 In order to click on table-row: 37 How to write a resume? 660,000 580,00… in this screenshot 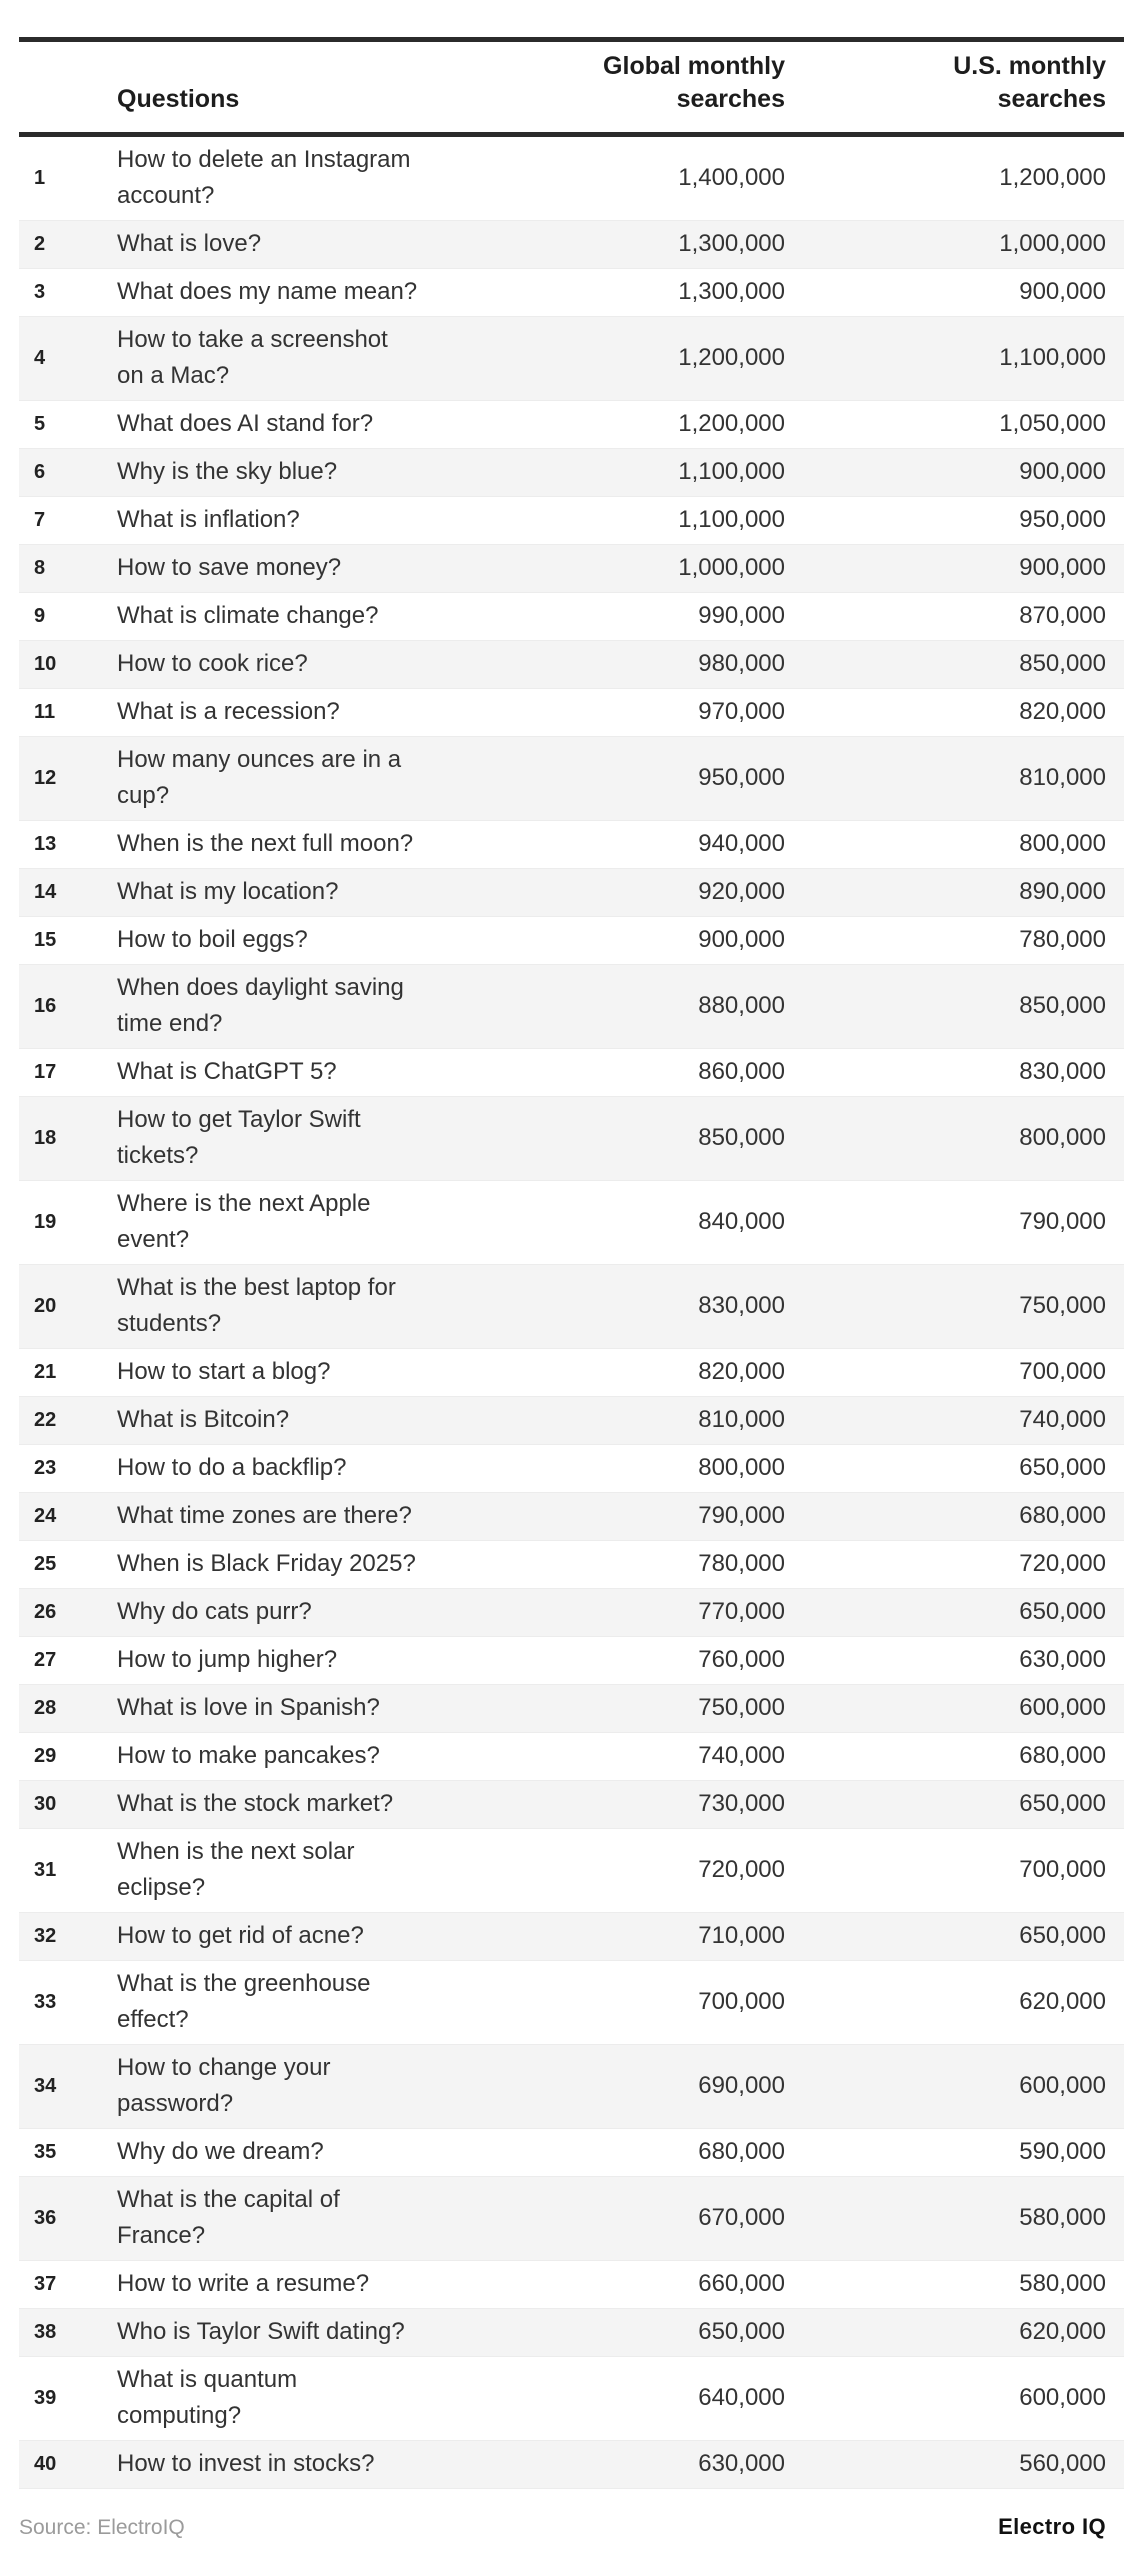, I will do `click(571, 2284)`.